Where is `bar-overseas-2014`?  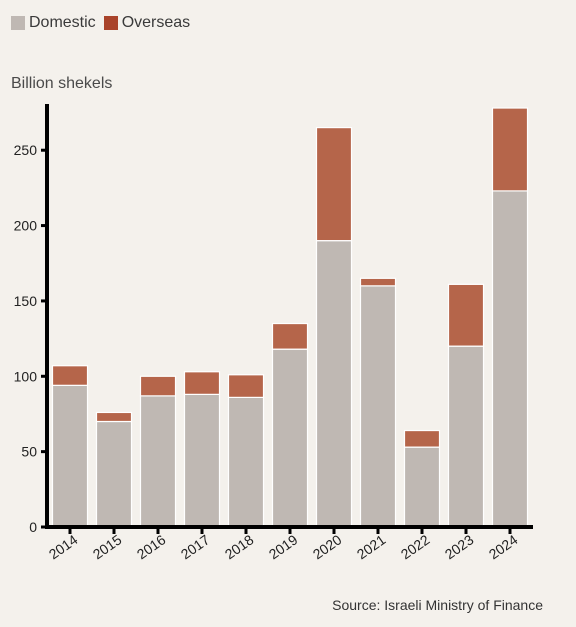
bar-overseas-2014 is located at coordinates (70, 375).